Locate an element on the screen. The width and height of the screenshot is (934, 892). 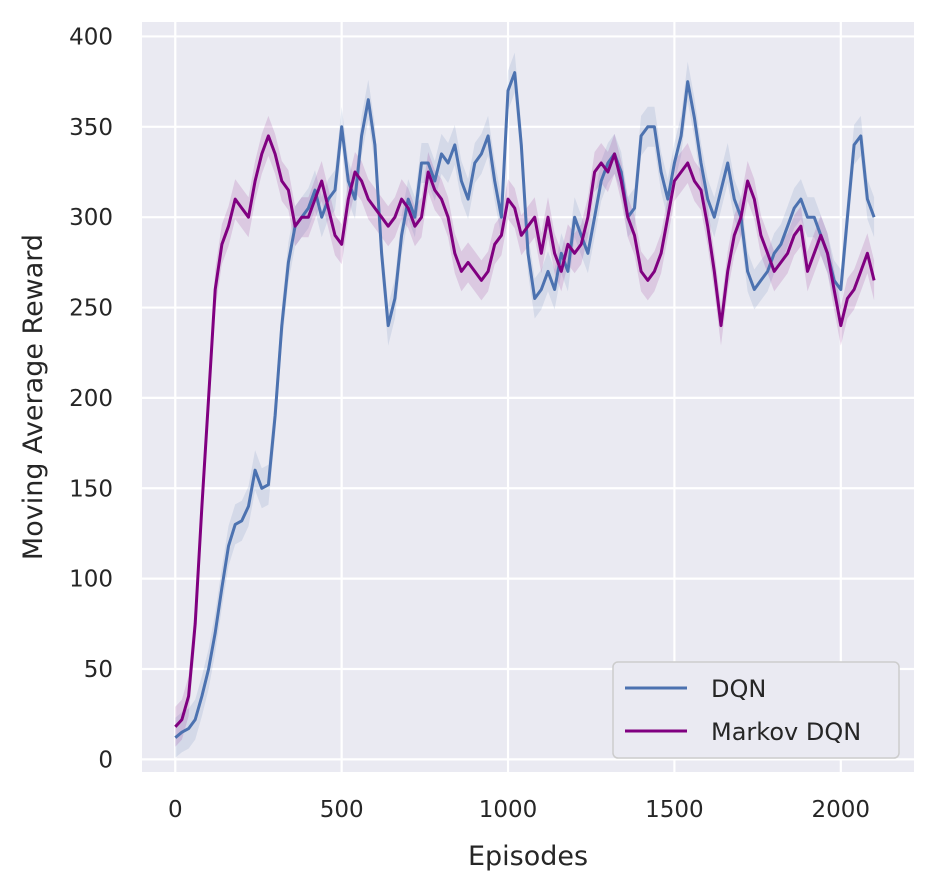
y-tick-label: 150 is located at coordinates (91, 489).